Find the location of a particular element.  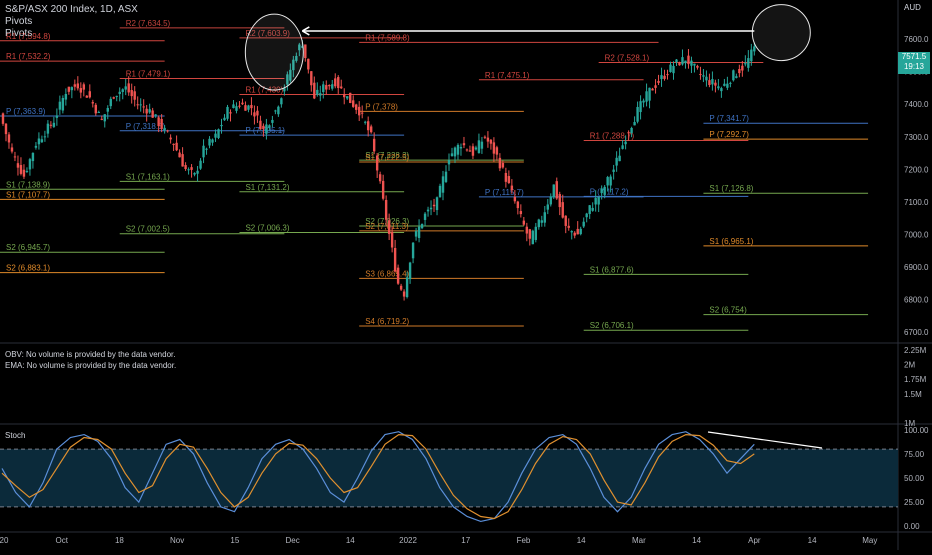

pivot-label: S2 (7,011.3) is located at coordinates (387, 226).